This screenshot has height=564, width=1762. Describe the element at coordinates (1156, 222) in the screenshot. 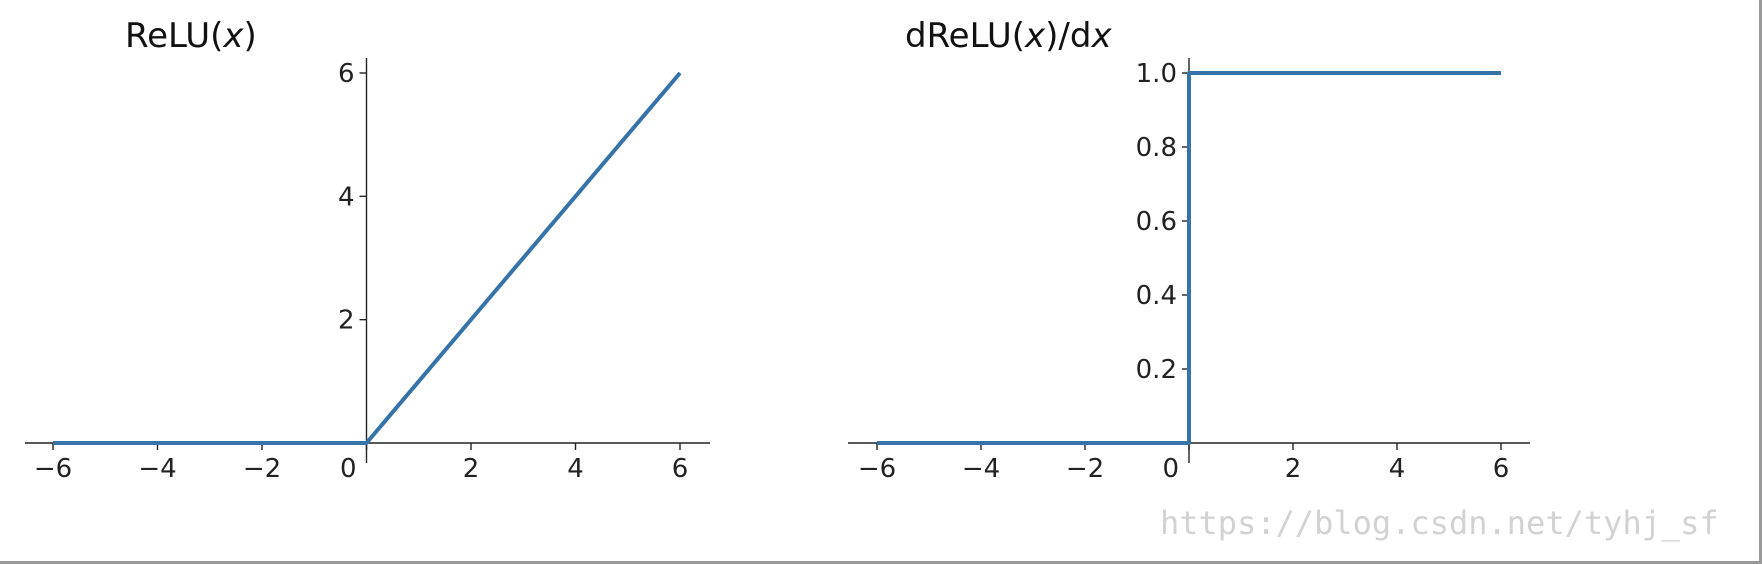

I see `y-tick-label: 0.6` at that location.